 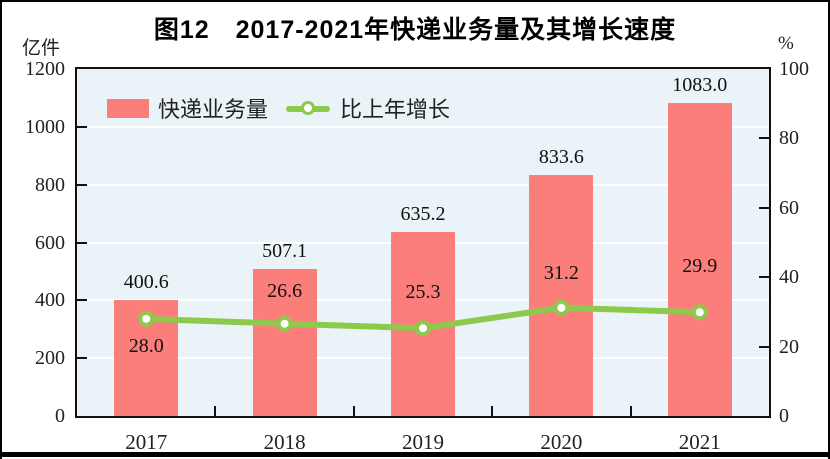 What do you see at coordinates (561, 156) in the screenshot?
I see `bar-value-label: 833.6` at bounding box center [561, 156].